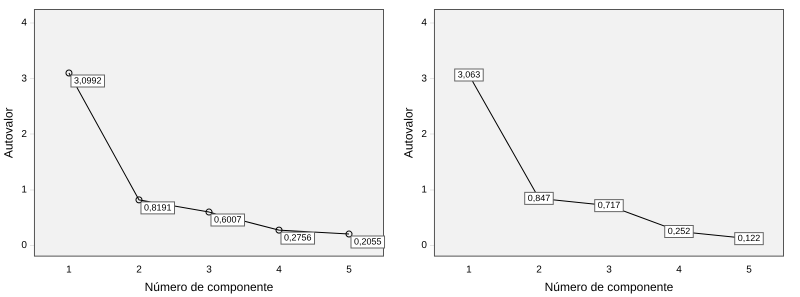  Describe the element at coordinates (158, 207) in the screenshot. I see `data-label: 0,8191` at that location.